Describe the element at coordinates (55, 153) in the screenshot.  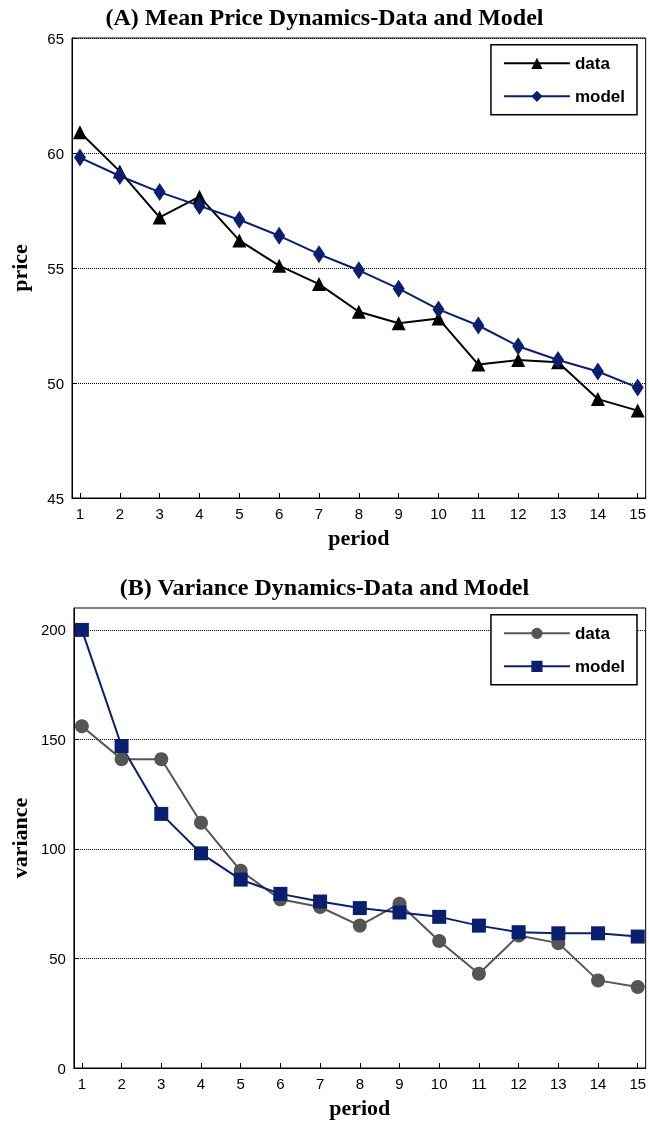
I see `y-tick-label: 60` at that location.